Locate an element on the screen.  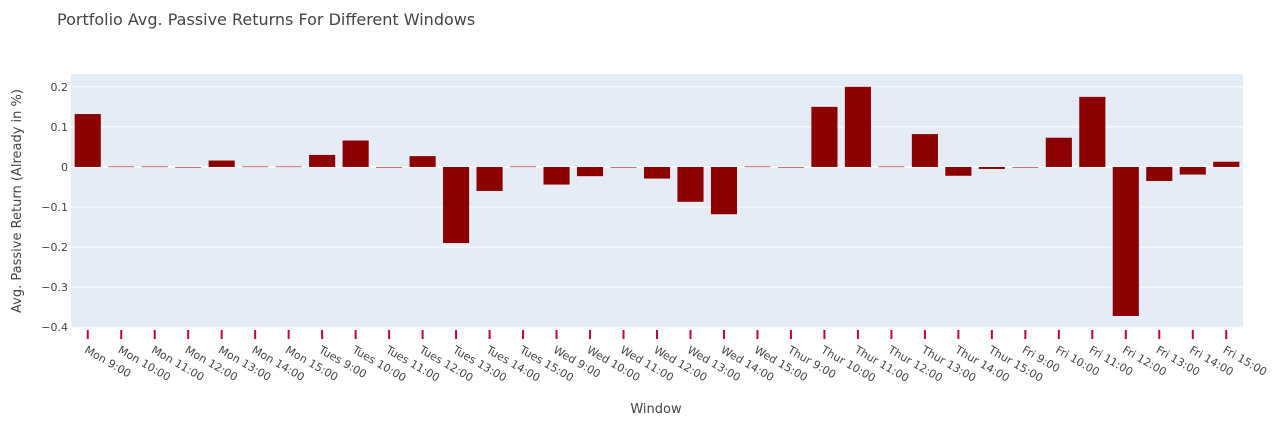
y-tick-label: −0.2 is located at coordinates (54, 247).